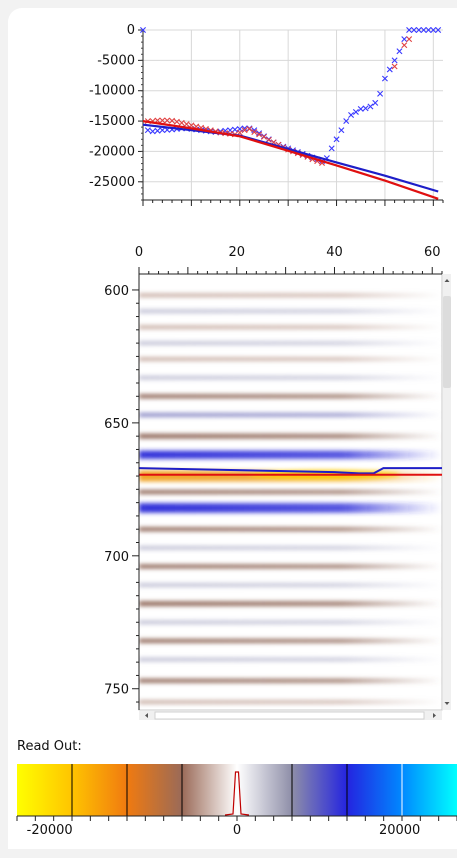 Image resolution: width=457 pixels, height=858 pixels. What do you see at coordinates (146, 715) in the screenshot?
I see `scroll-left-arrow-icon` at bounding box center [146, 715].